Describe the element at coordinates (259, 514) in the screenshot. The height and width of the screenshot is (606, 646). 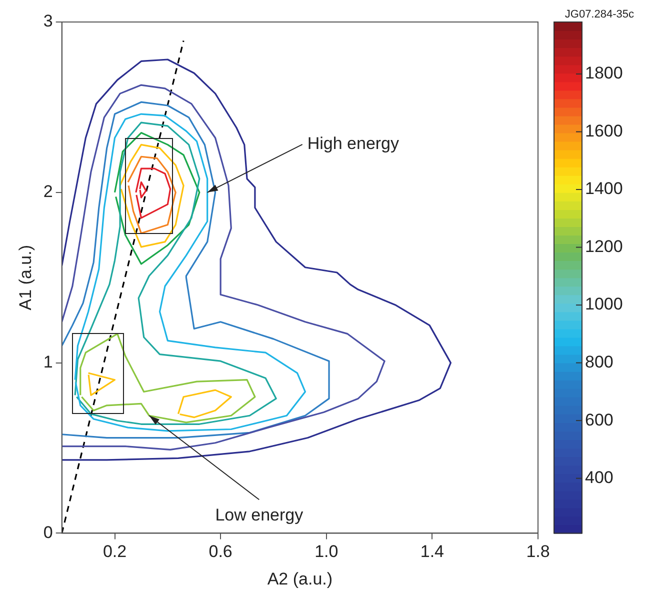
I see `annotation: Low energy` at that location.